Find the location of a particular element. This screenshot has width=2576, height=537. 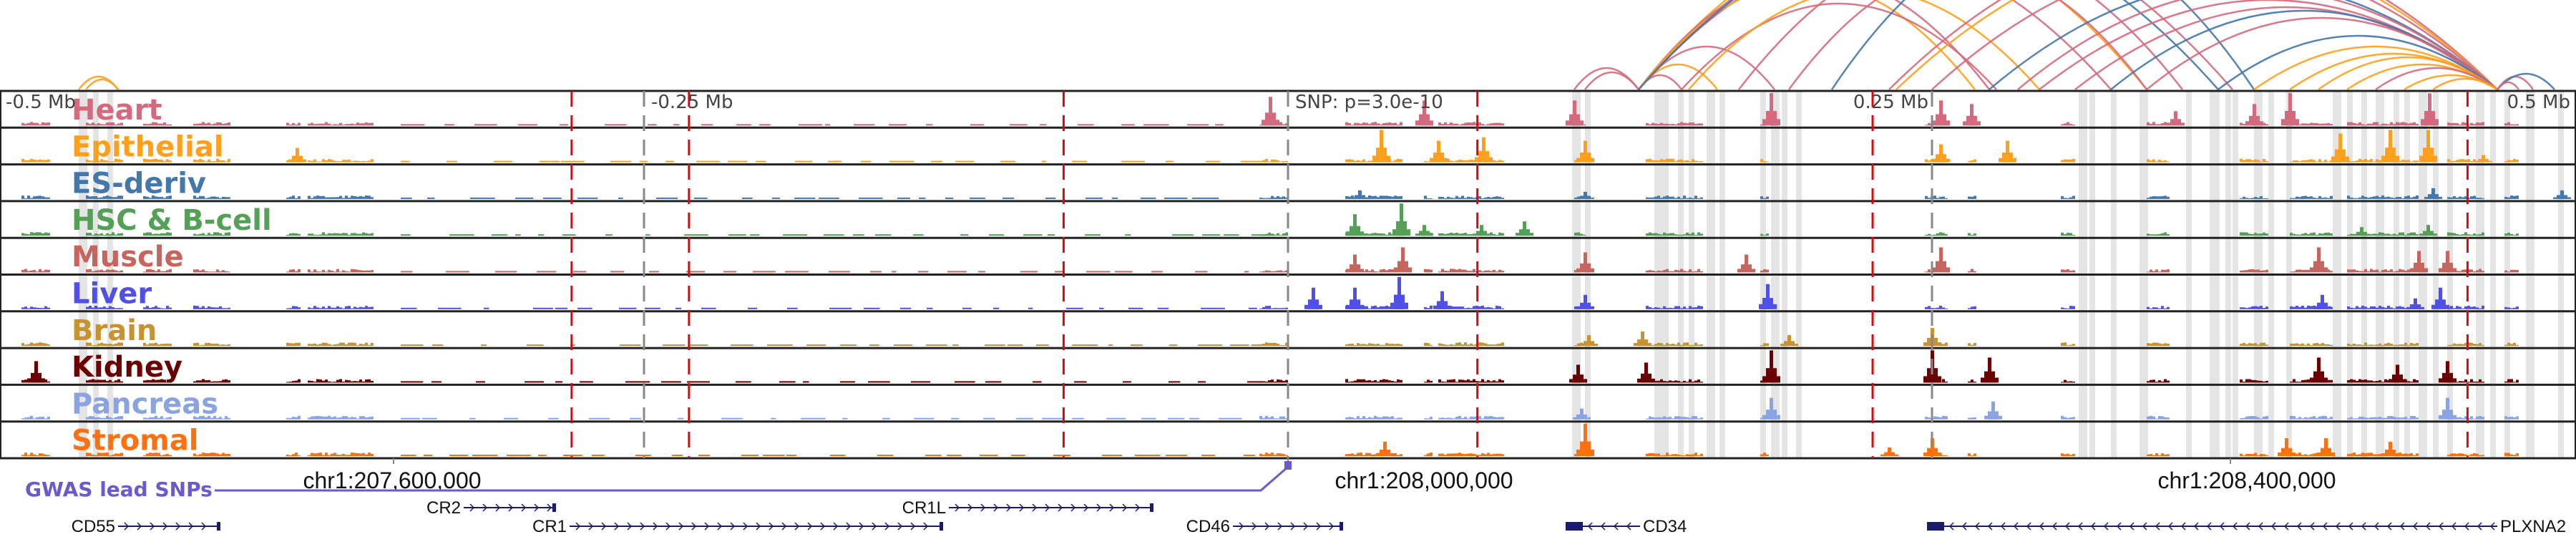

strand-arrow is located at coordinates (875, 526).